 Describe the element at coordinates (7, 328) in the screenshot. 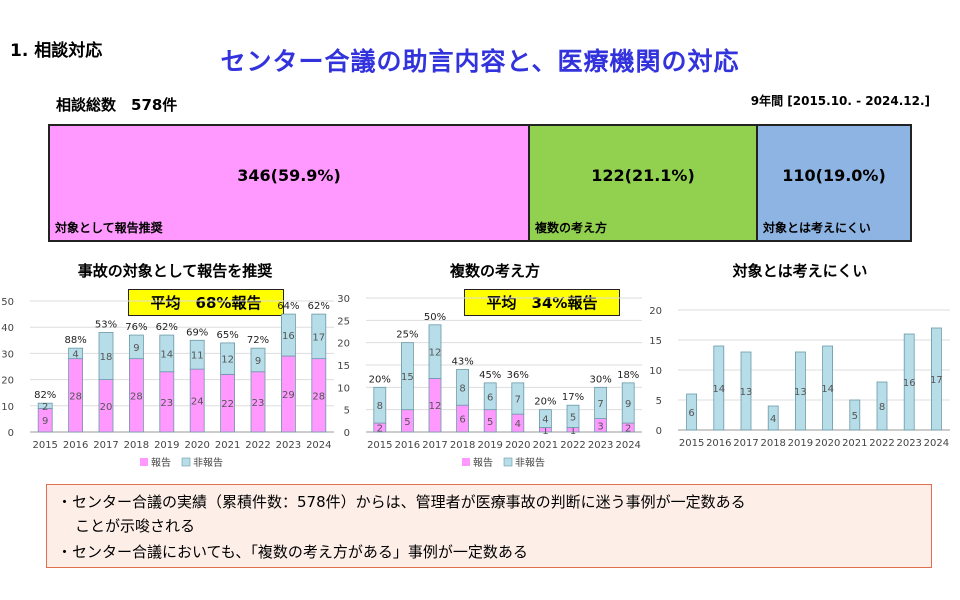

I see `chart1-ytick-label: 40` at that location.